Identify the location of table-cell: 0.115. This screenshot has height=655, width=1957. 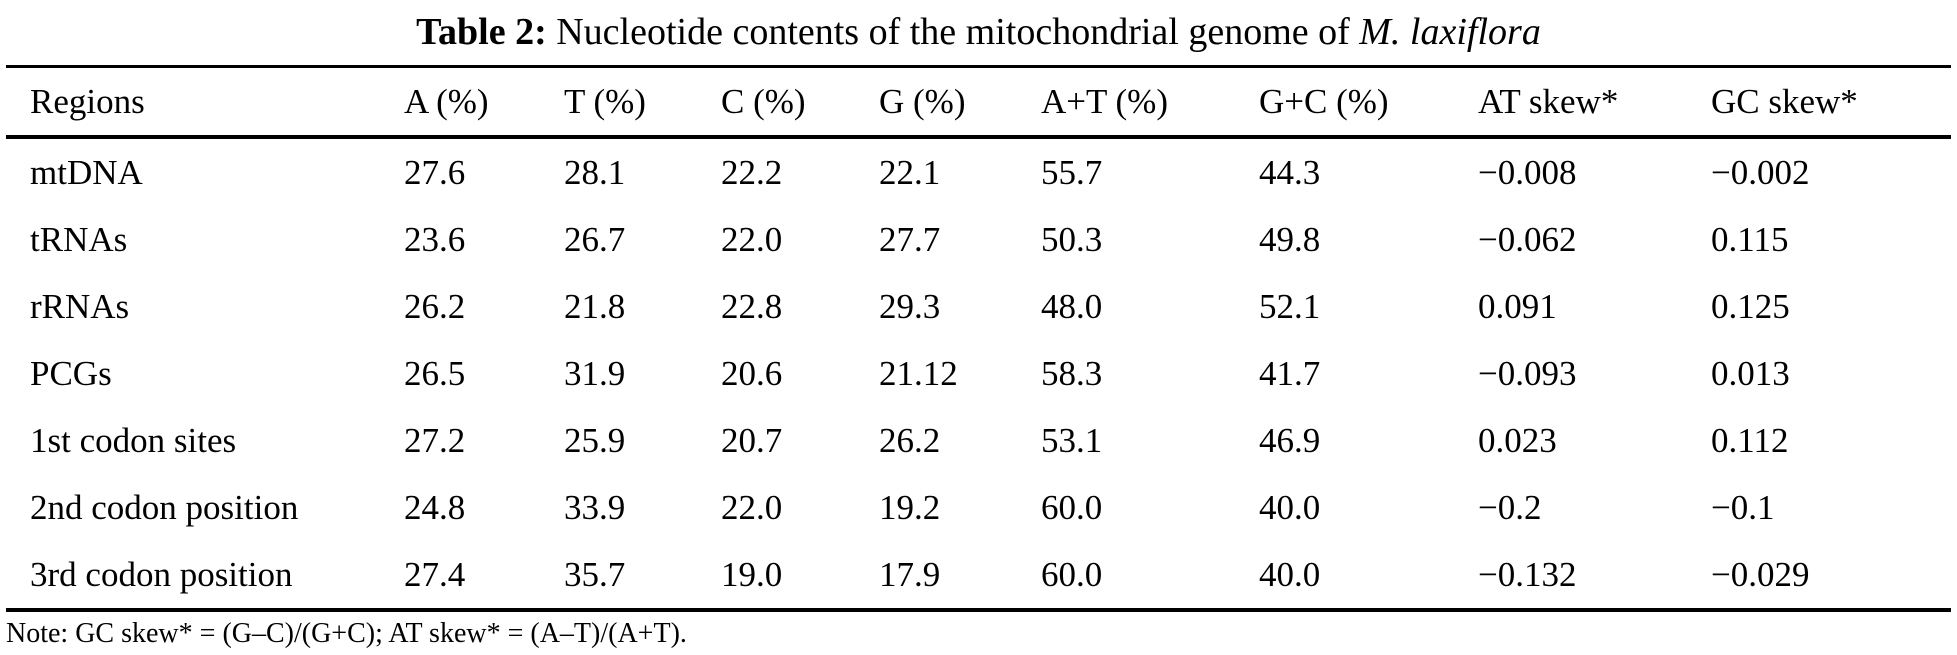
(1750, 239).